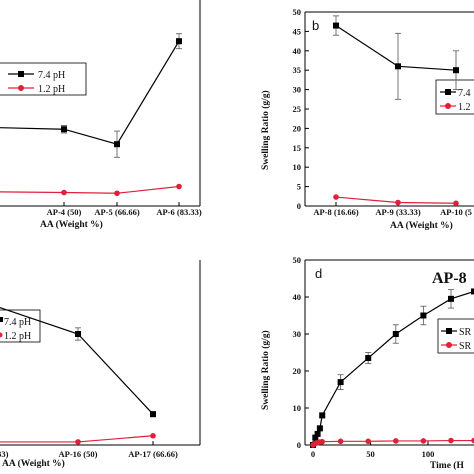  What do you see at coordinates (456, 212) in the screenshot?
I see `panel-b-xtick-label-2: AP-10 (5` at bounding box center [456, 212].